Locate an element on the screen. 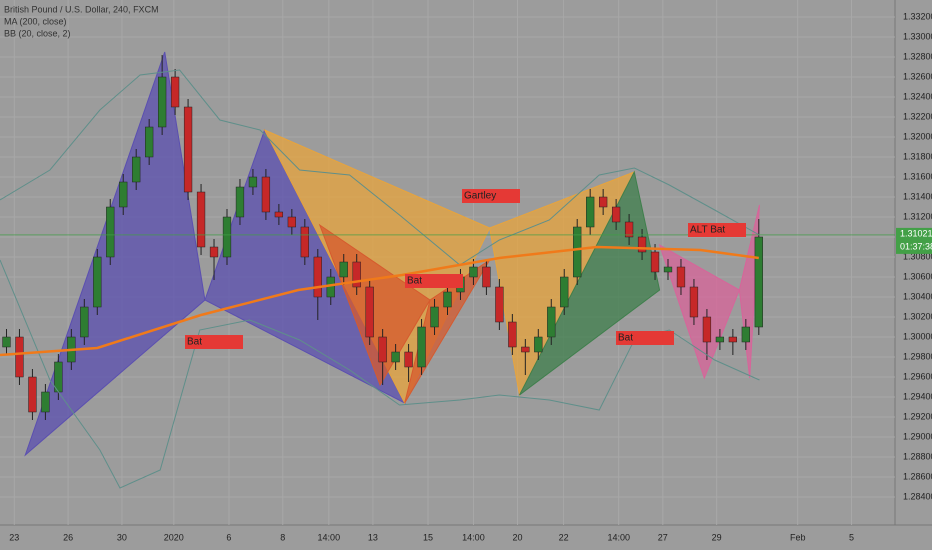 The image size is (932, 550). x-tick-label: 26 is located at coordinates (68, 537).